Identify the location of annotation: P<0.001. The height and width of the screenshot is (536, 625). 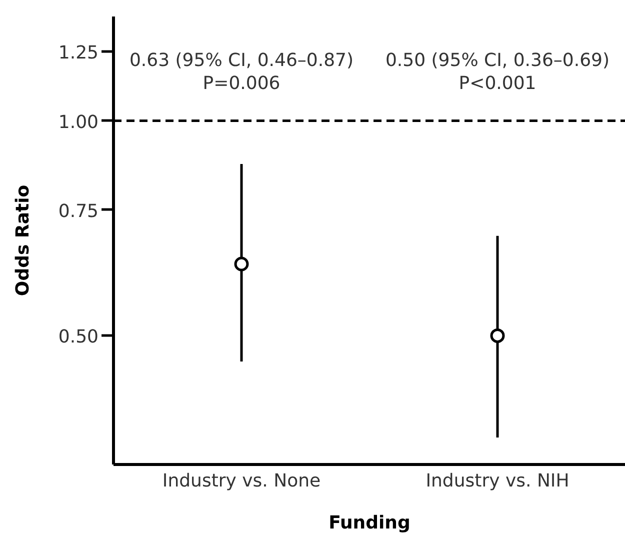
(497, 83).